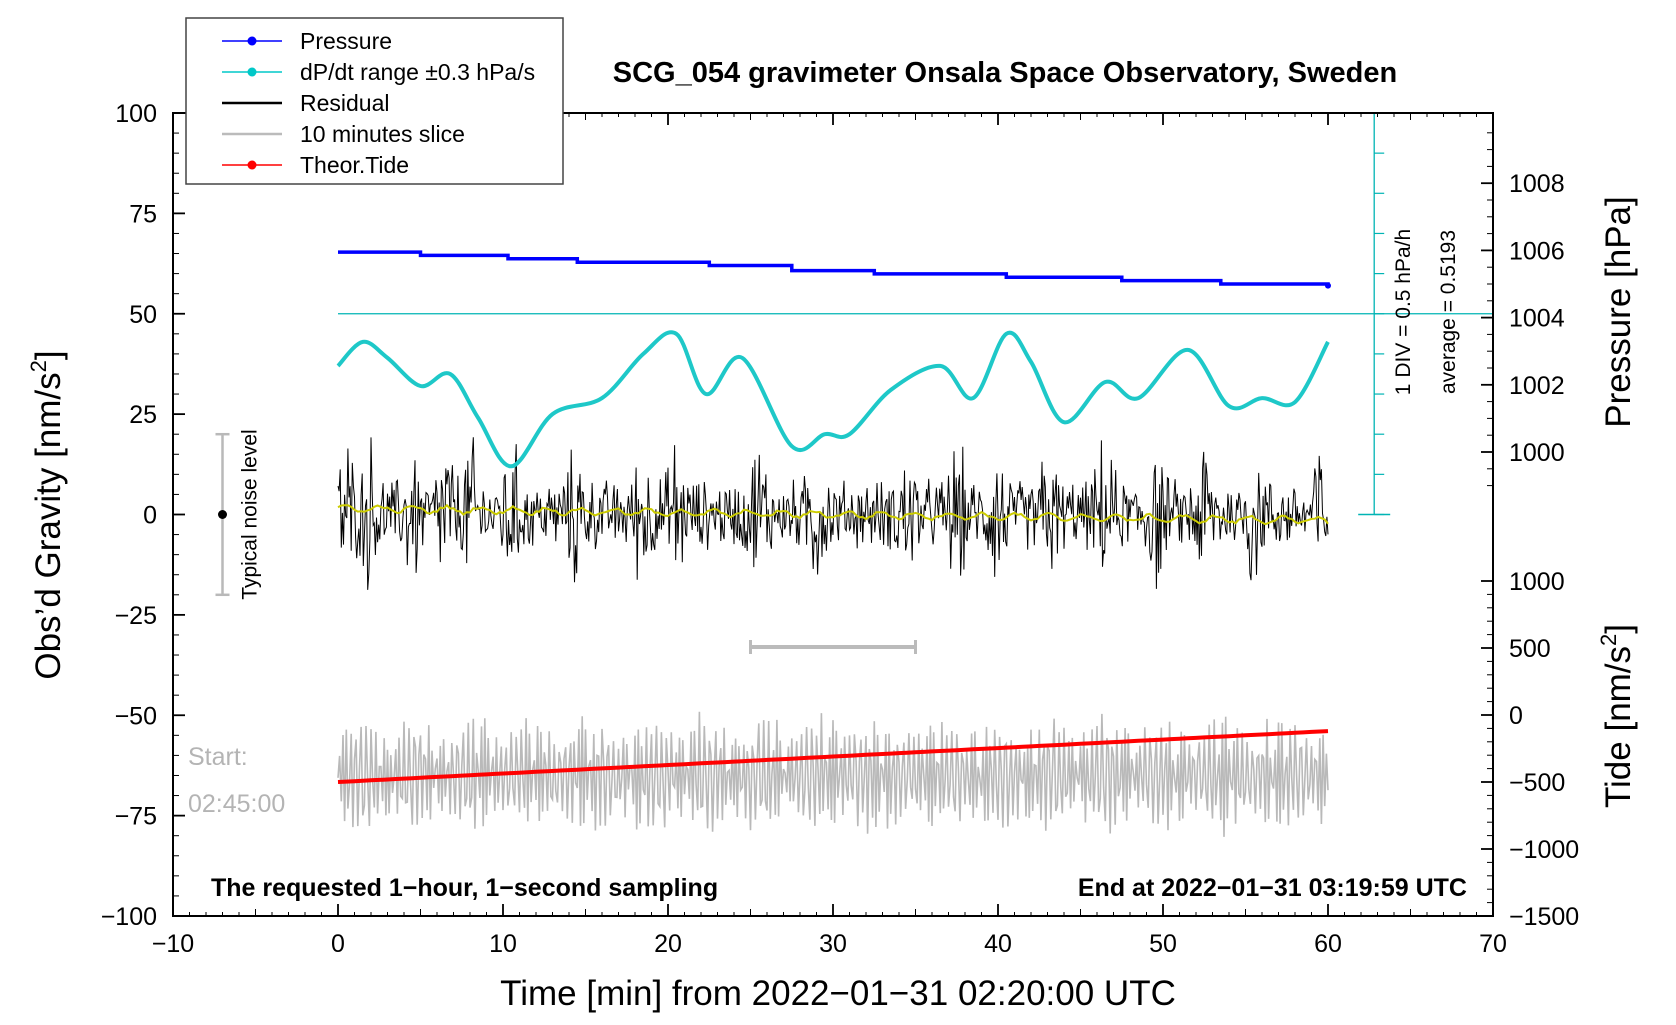 Image resolution: width=1676 pixels, height=1025 pixels. Describe the element at coordinates (1537, 251) in the screenshot. I see `pressure-tick-label: 1006` at that location.